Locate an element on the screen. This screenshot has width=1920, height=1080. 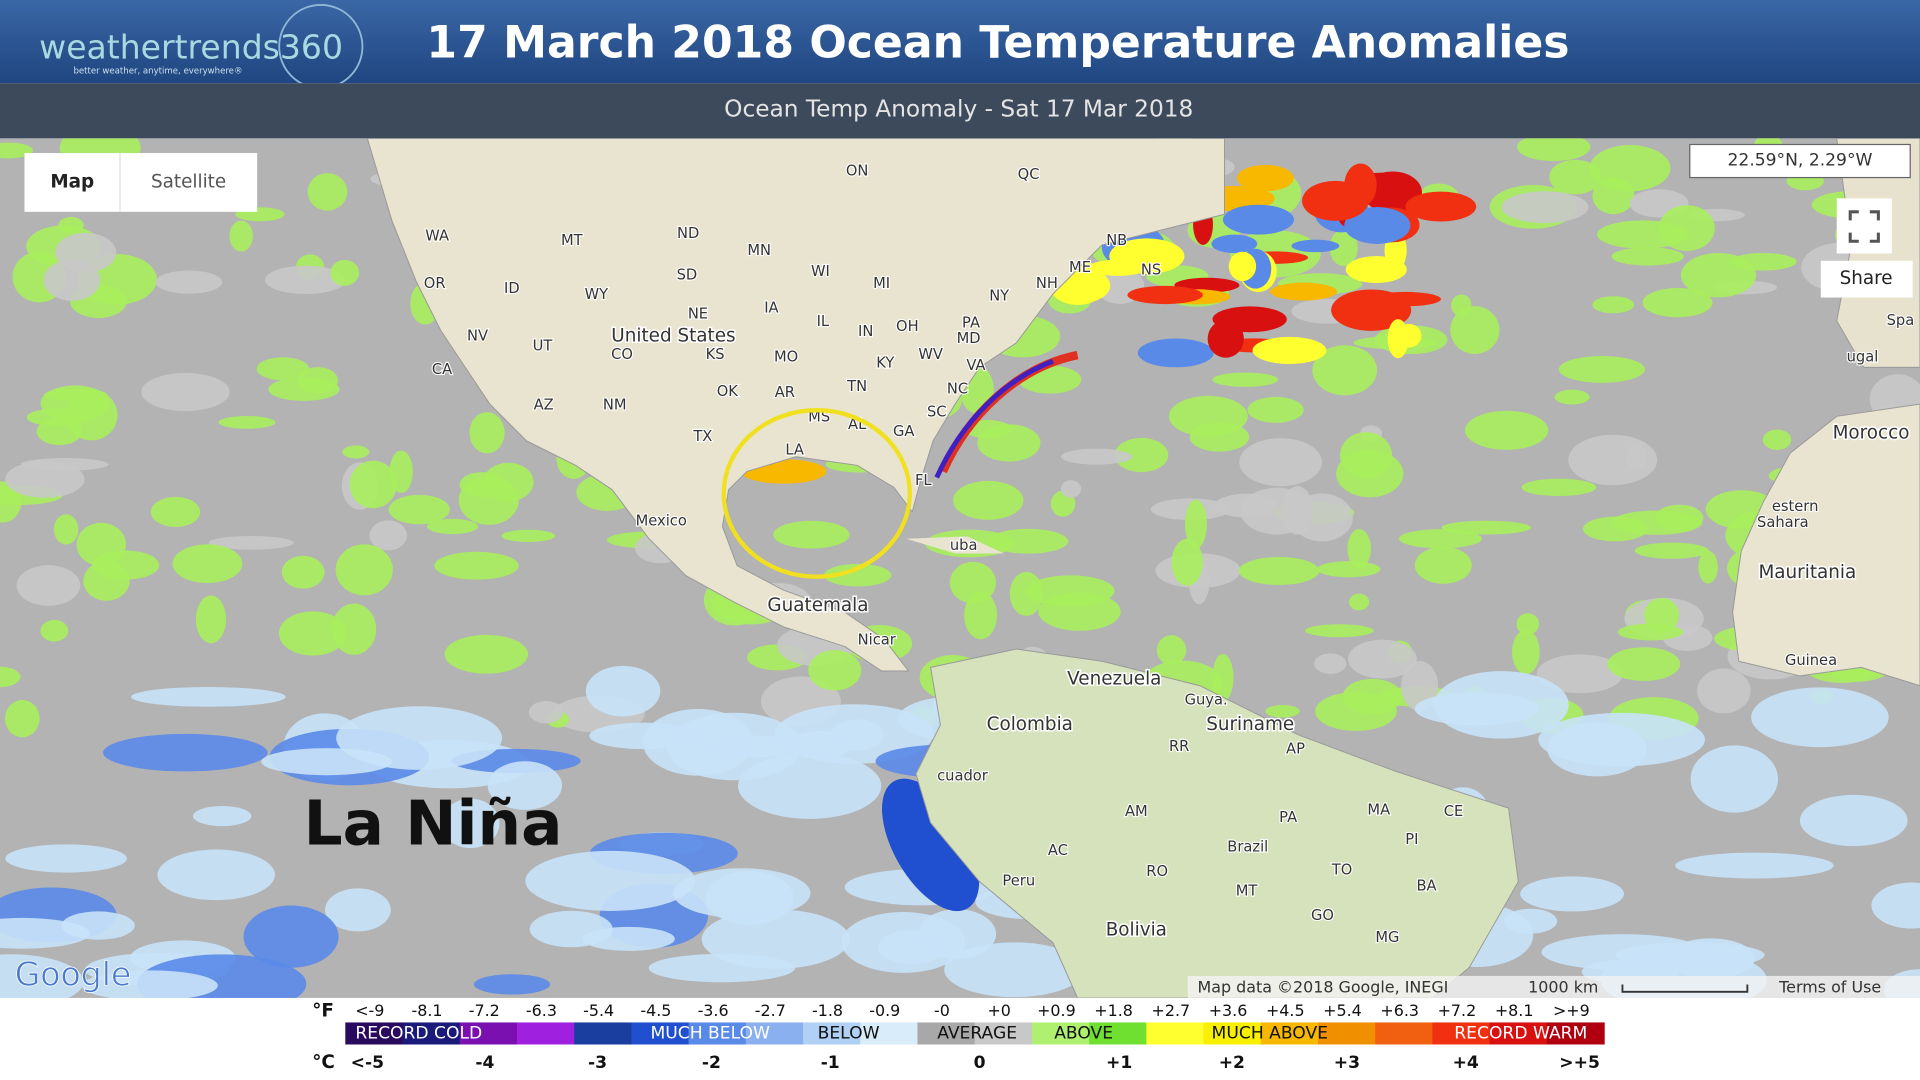
land-cuba is located at coordinates (955, 545).